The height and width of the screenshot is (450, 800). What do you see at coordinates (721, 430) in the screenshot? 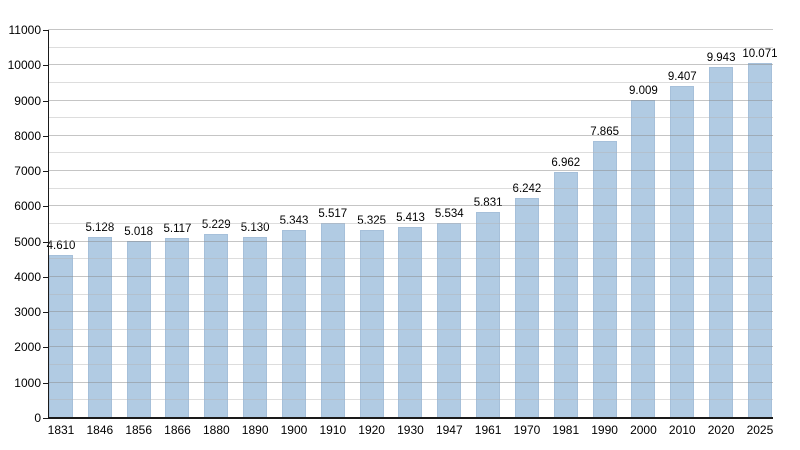
I see `x-tick-label: 2020` at bounding box center [721, 430].